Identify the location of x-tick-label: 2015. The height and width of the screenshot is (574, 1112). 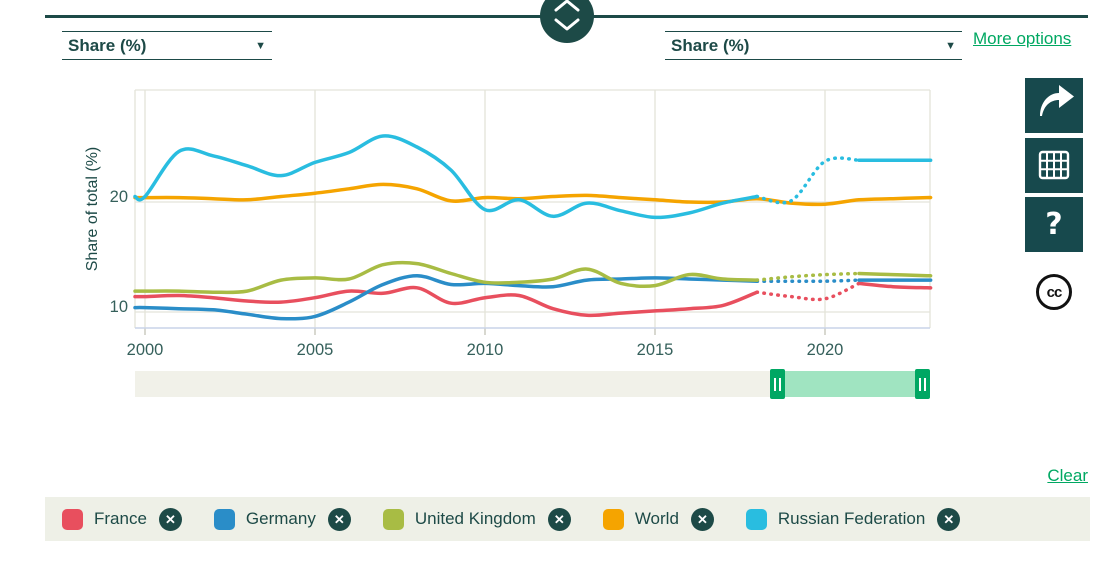
(655, 350).